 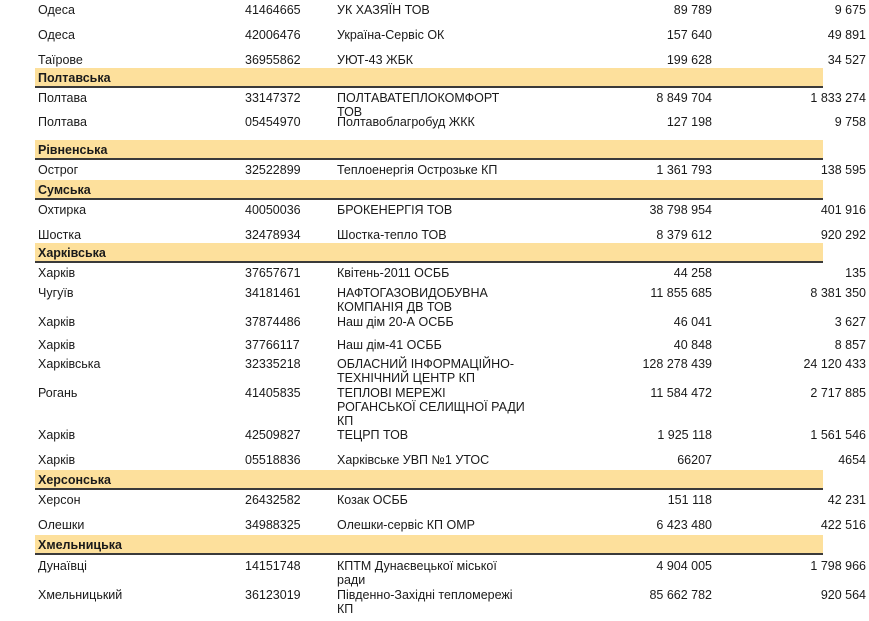 I want to click on cell-edrpou-code: 37874486, so click(x=273, y=322).